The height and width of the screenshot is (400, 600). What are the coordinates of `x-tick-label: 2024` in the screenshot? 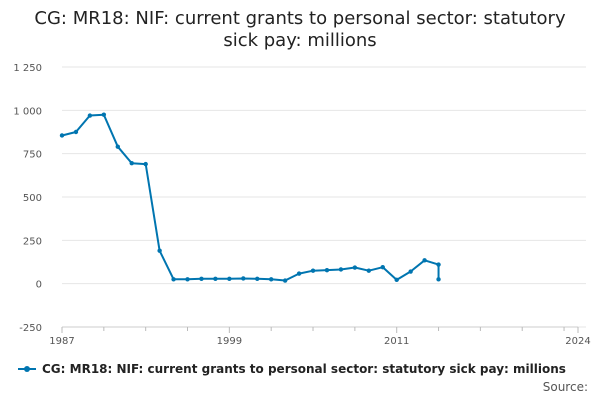 It's located at (577, 341).